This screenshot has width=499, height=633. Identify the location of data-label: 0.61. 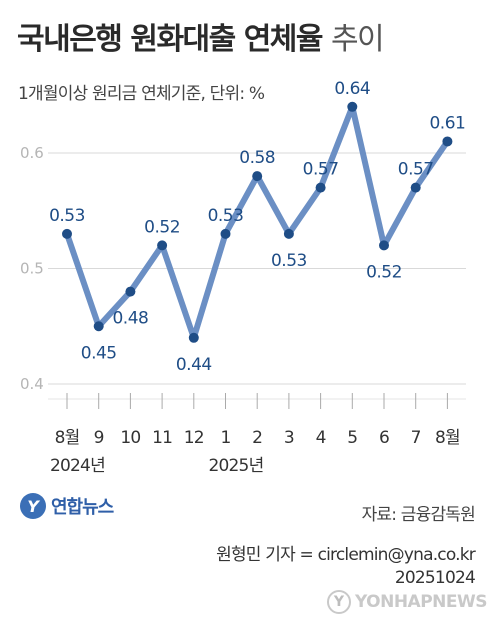
(447, 123).